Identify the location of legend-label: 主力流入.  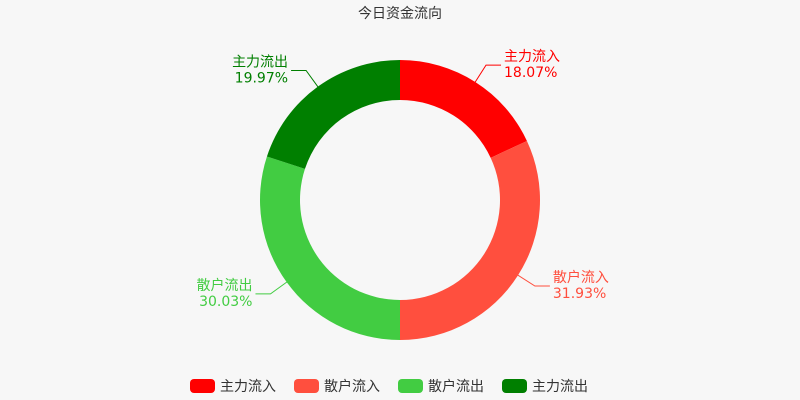
(248, 387).